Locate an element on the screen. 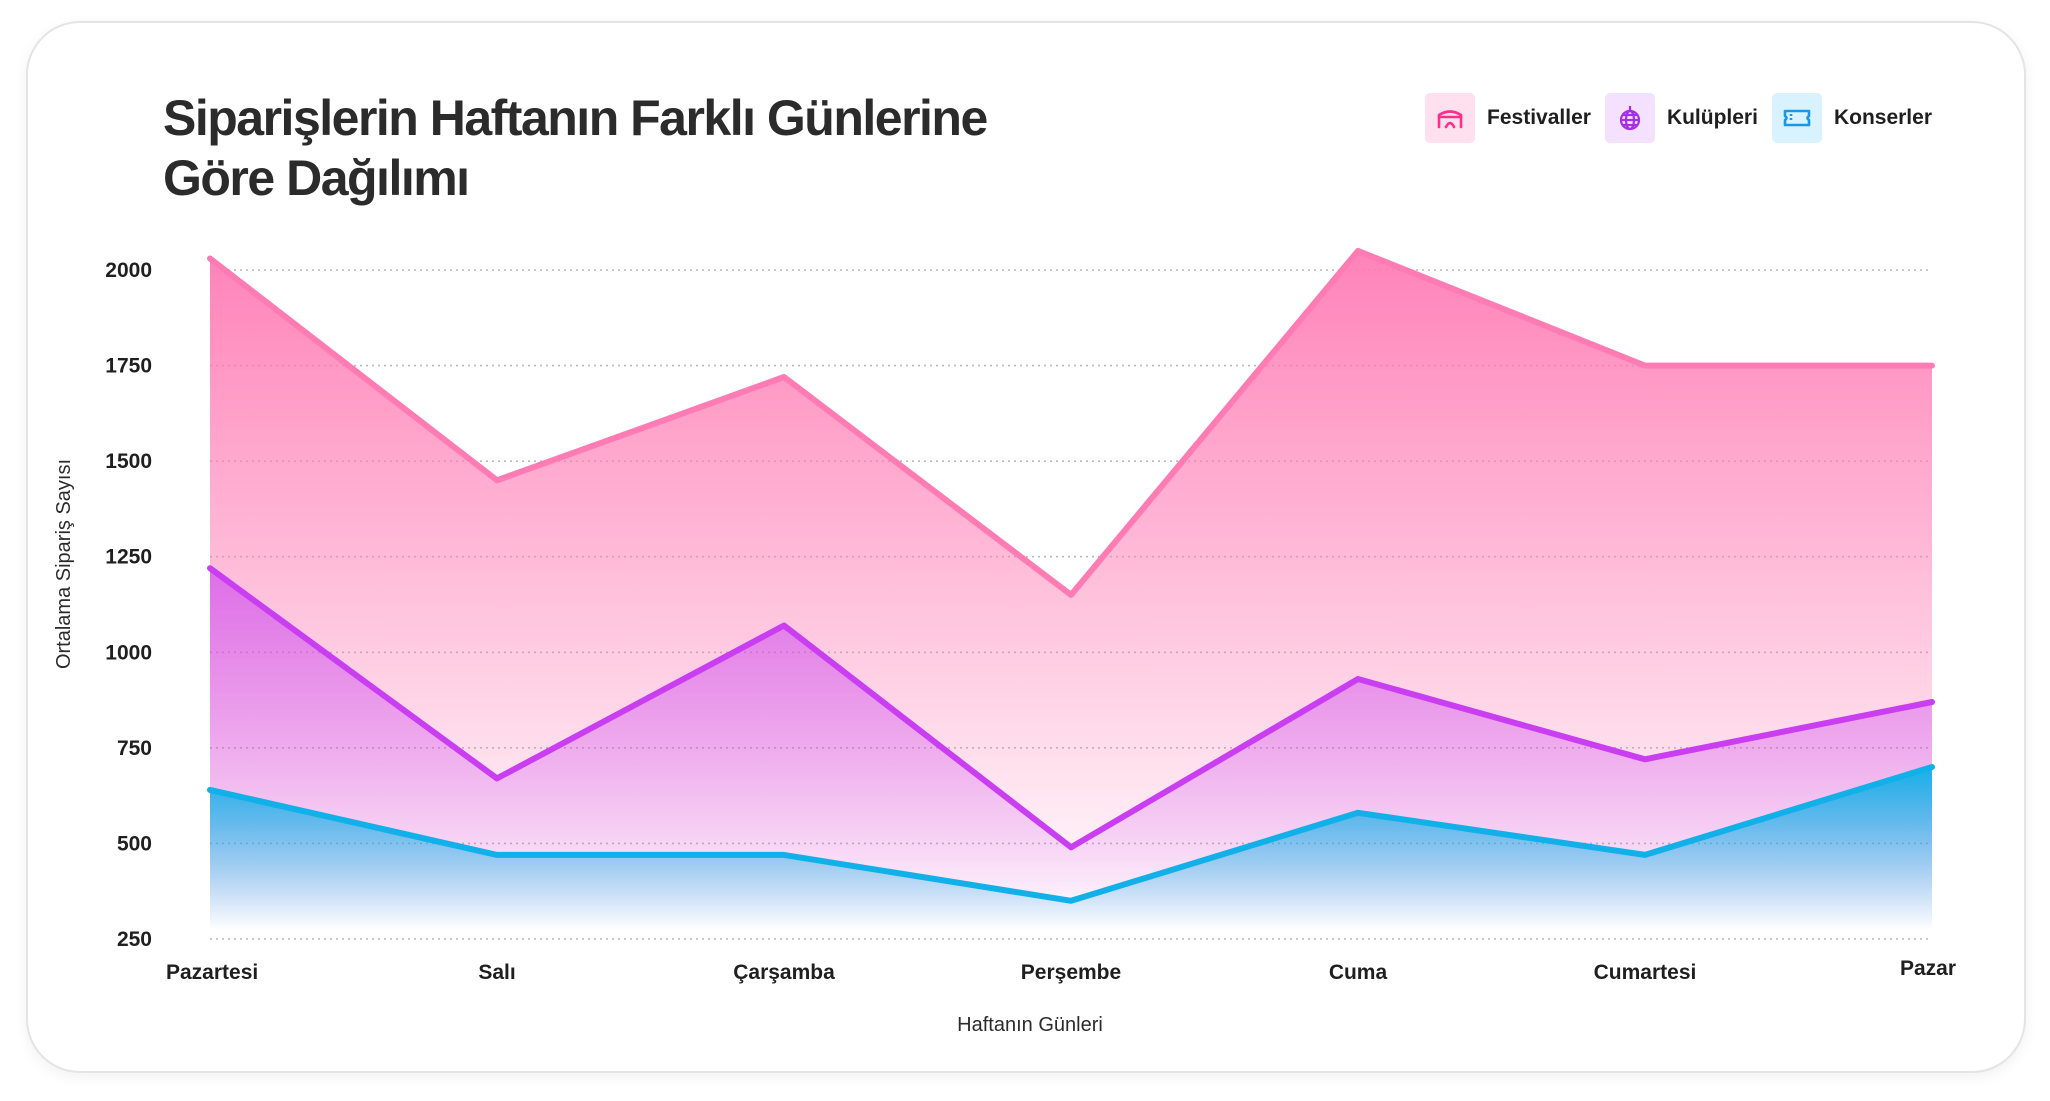  legend-label: Konserler is located at coordinates (1882, 117).